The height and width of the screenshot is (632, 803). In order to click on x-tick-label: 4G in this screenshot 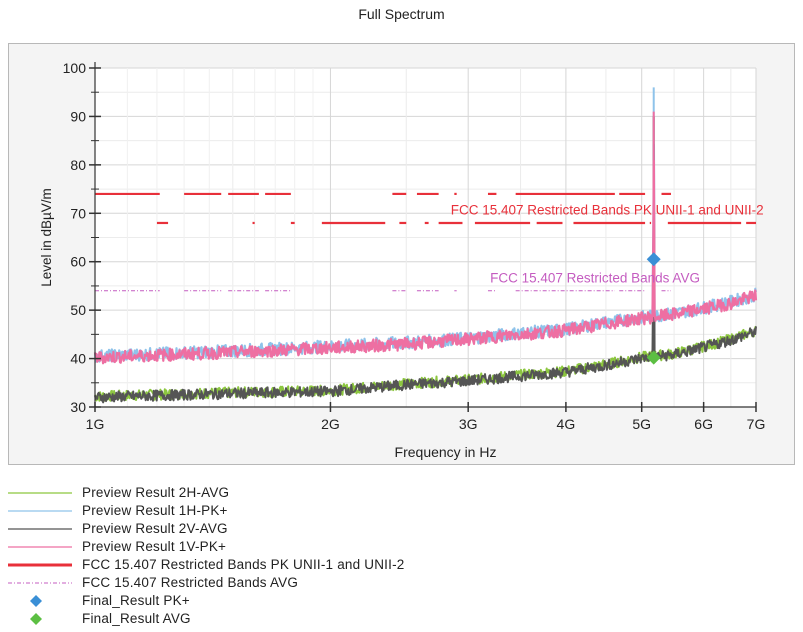, I will do `click(566, 424)`.